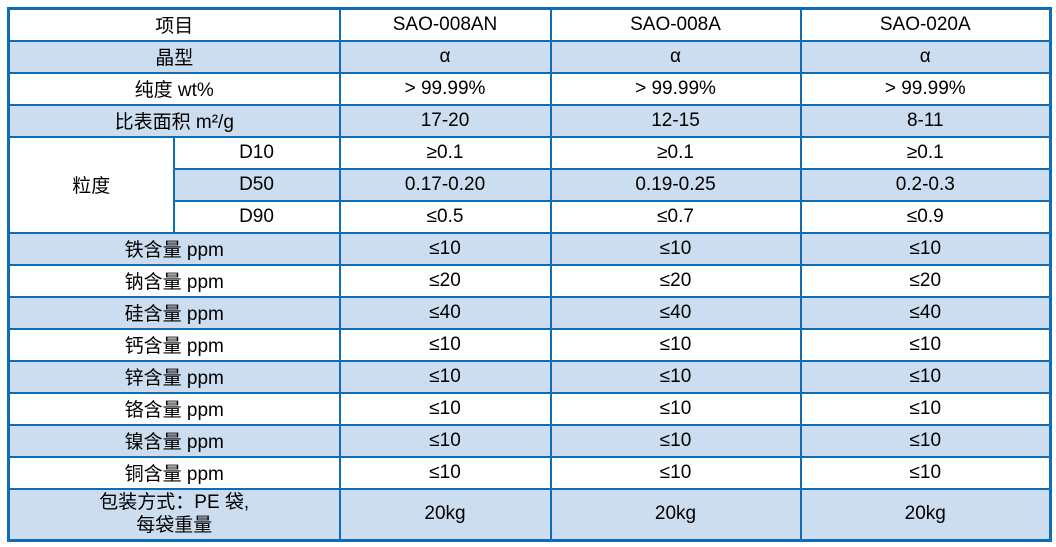  What do you see at coordinates (925, 216) in the screenshot?
I see `value-cell: ≤0.9` at bounding box center [925, 216].